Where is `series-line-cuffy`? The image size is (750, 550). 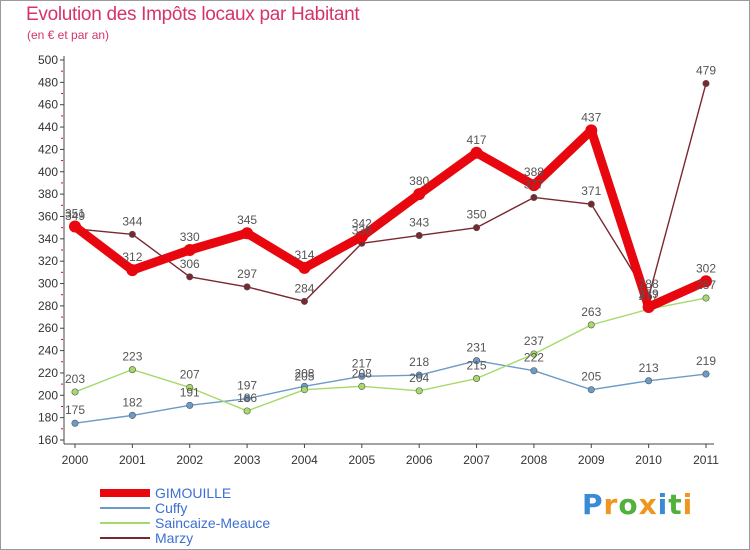 series-line-cuffy is located at coordinates (390, 391).